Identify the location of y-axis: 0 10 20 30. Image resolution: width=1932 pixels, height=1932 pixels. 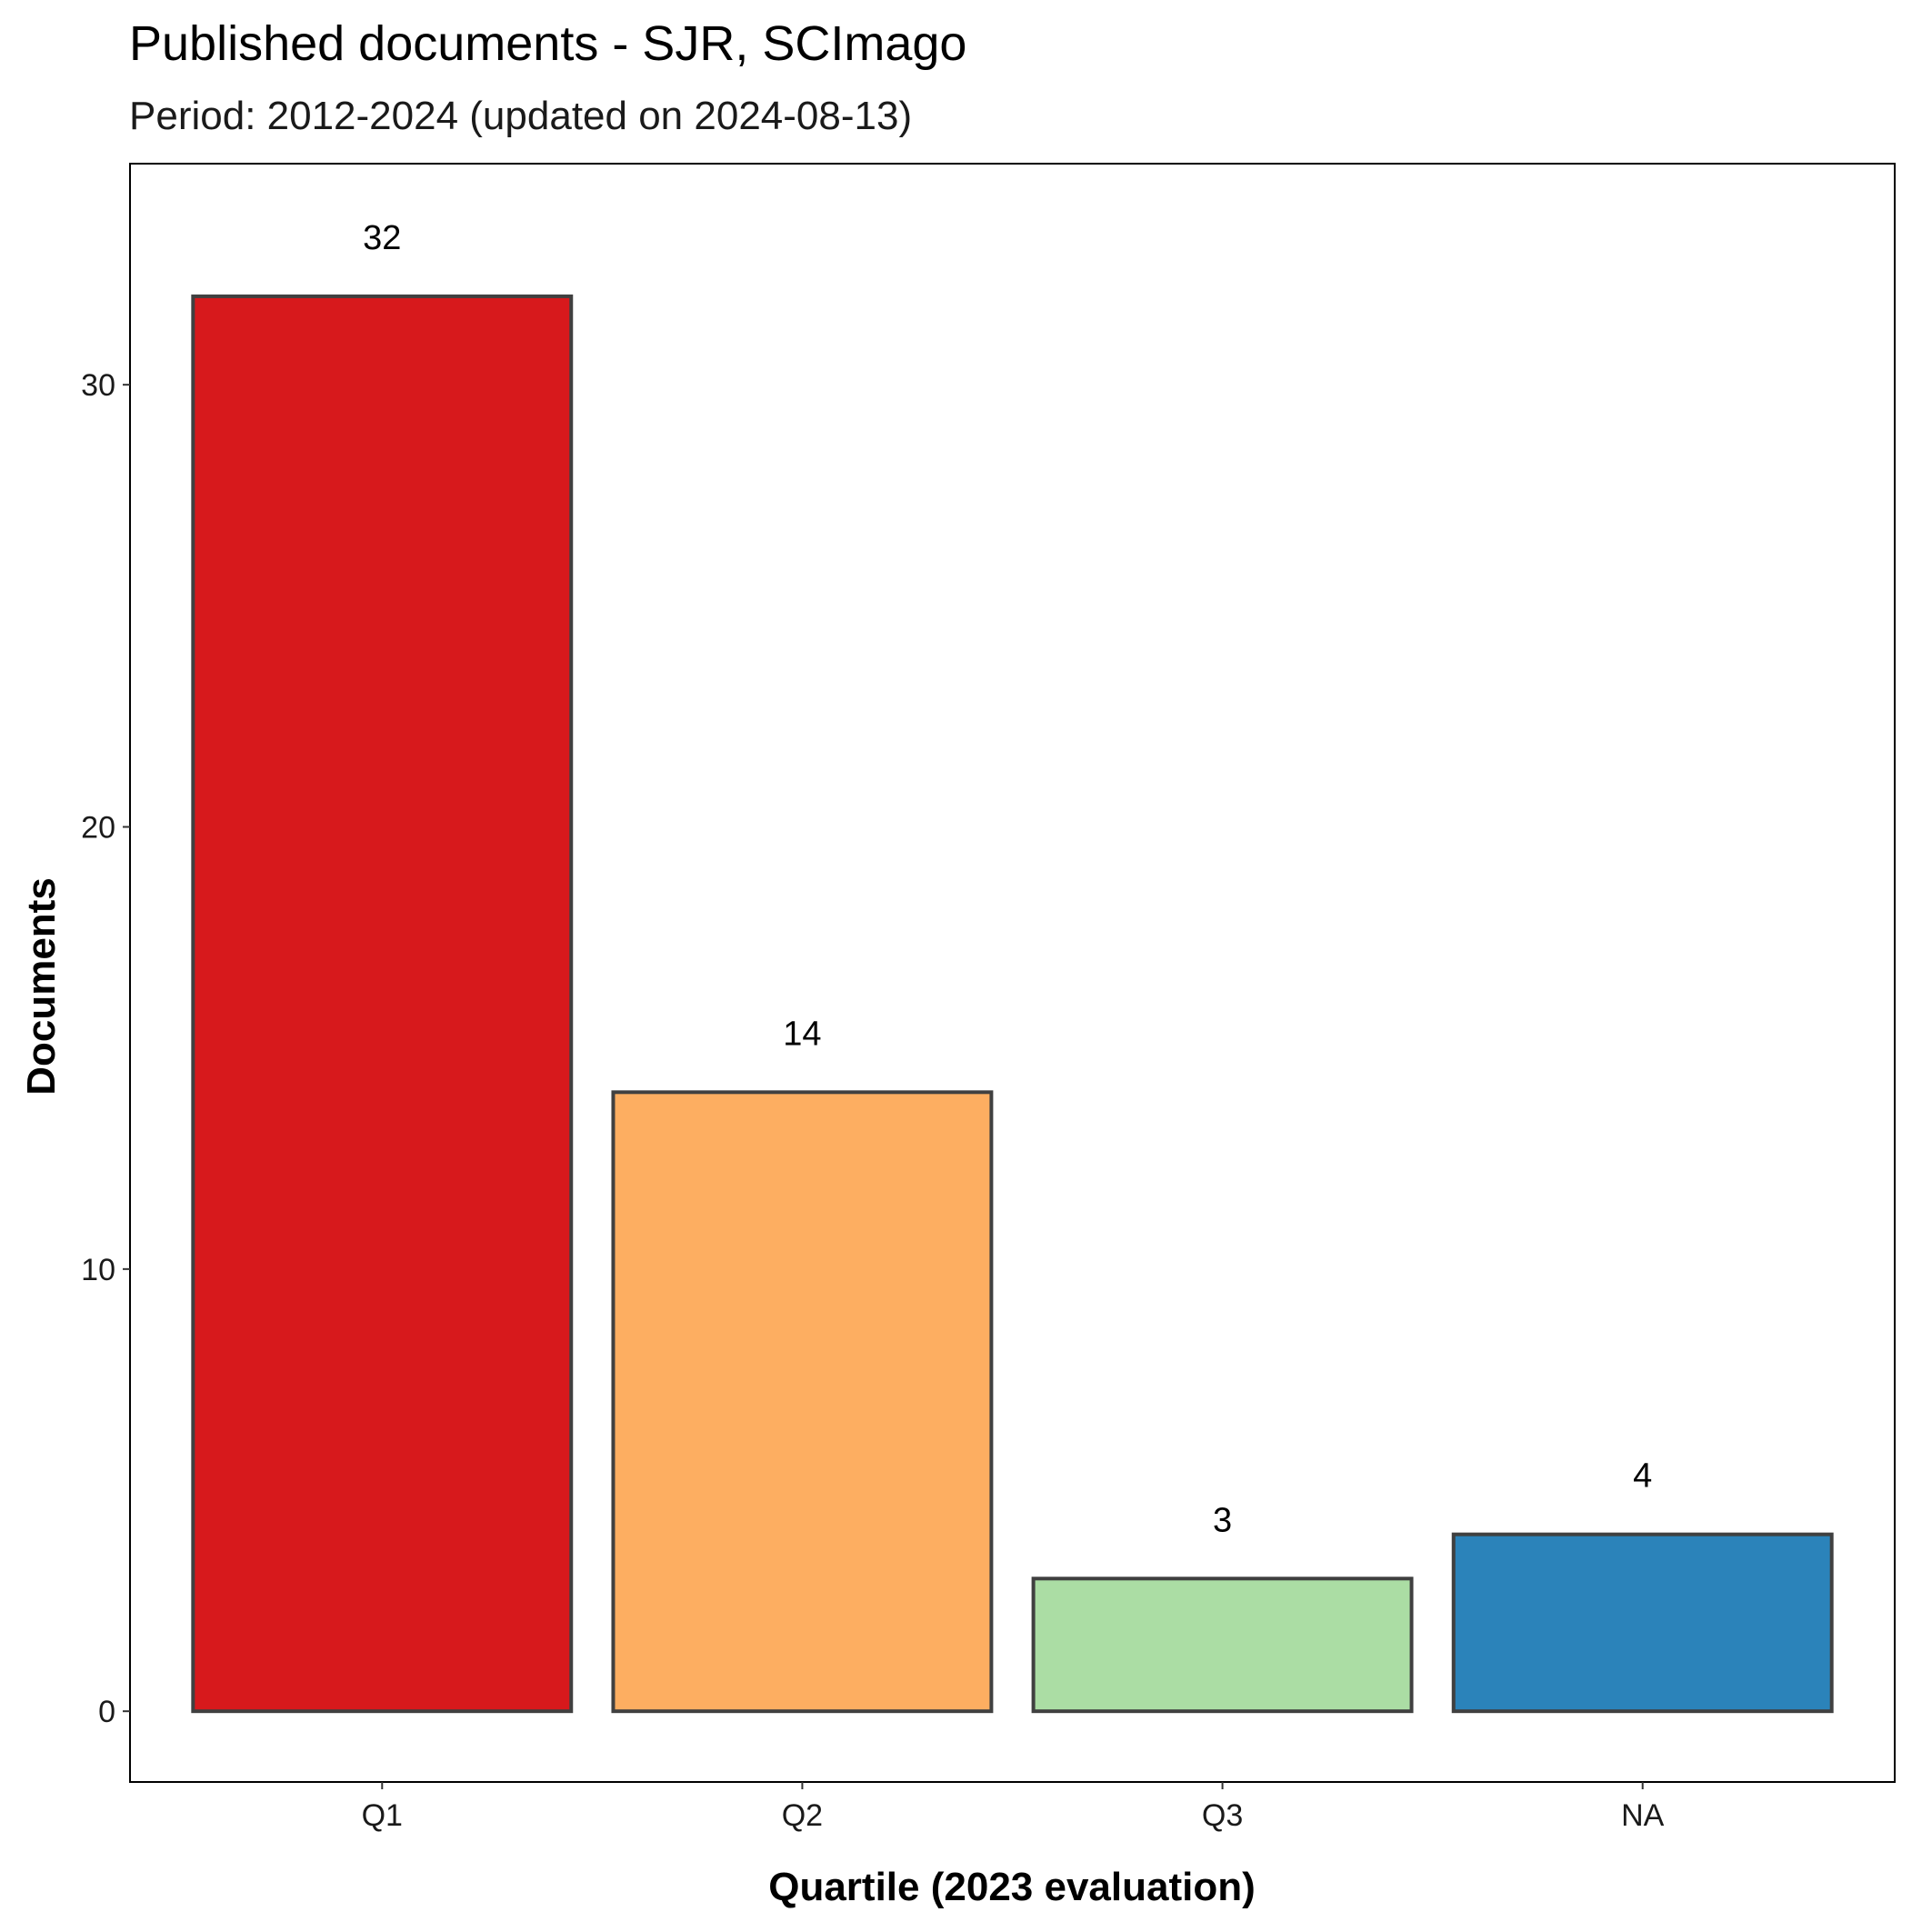
(105, 1048).